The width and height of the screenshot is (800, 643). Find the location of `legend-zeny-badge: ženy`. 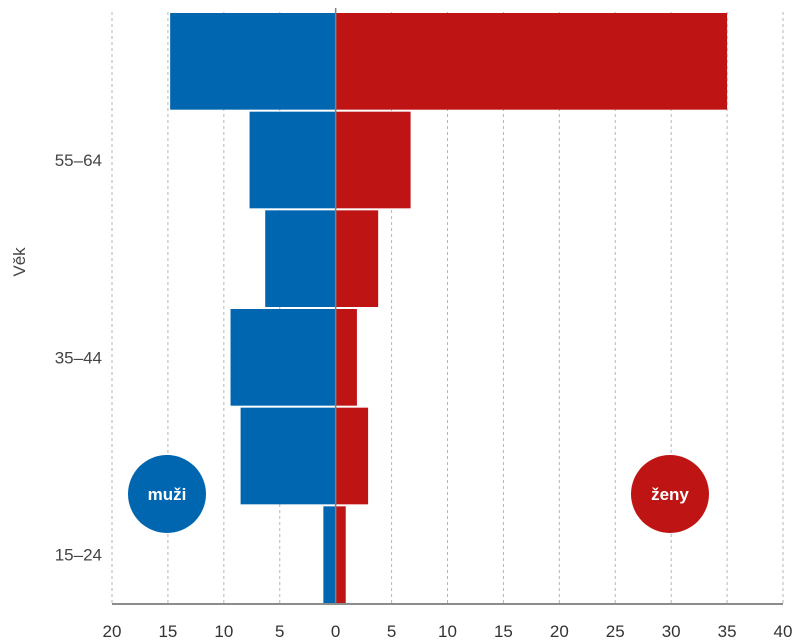

legend-zeny-badge: ženy is located at coordinates (670, 494).